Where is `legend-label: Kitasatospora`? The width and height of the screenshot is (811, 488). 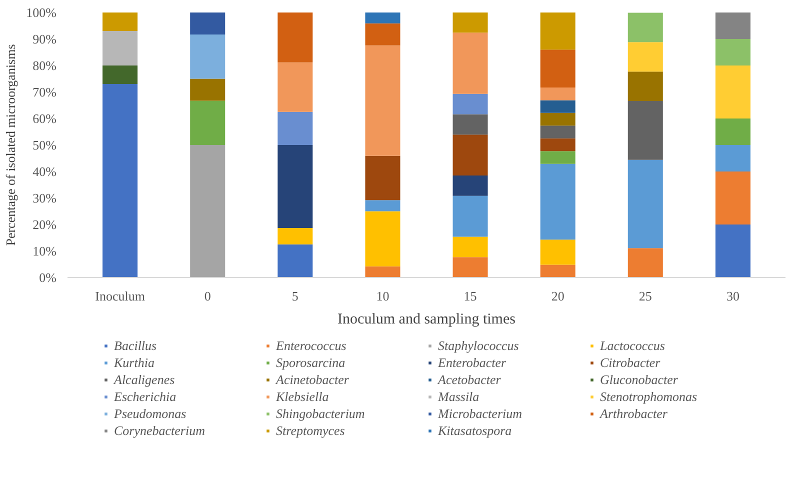 legend-label: Kitasatospora is located at coordinates (475, 430).